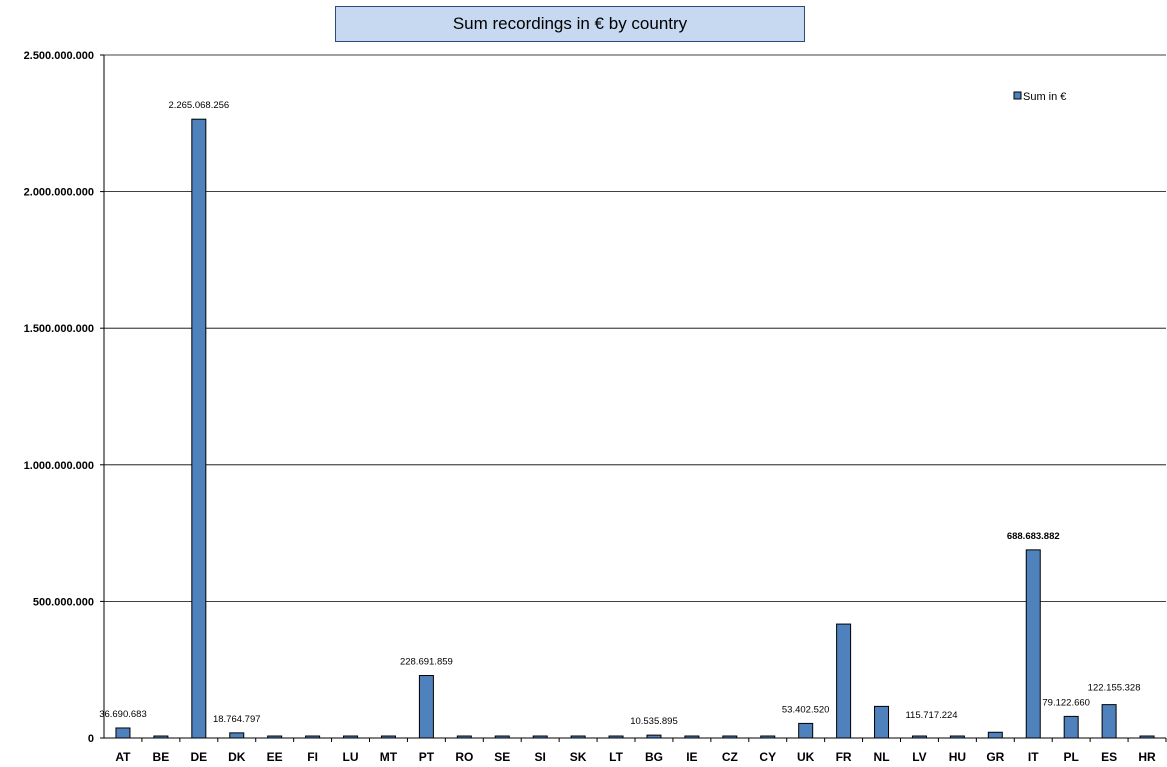  I want to click on x-tick-label: LT, so click(616, 757).